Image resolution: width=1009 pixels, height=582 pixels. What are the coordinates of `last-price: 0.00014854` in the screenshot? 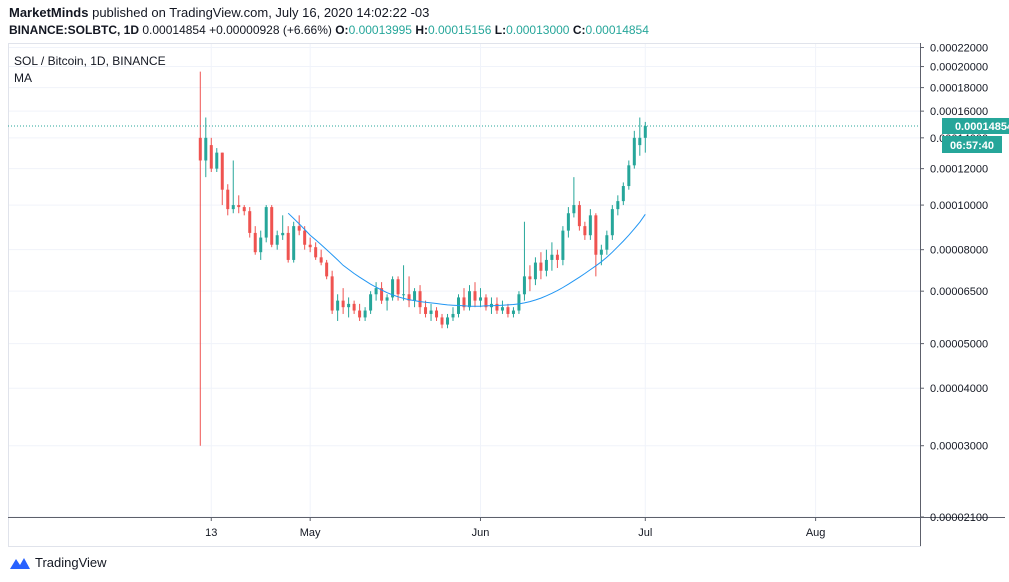 It's located at (174, 30).